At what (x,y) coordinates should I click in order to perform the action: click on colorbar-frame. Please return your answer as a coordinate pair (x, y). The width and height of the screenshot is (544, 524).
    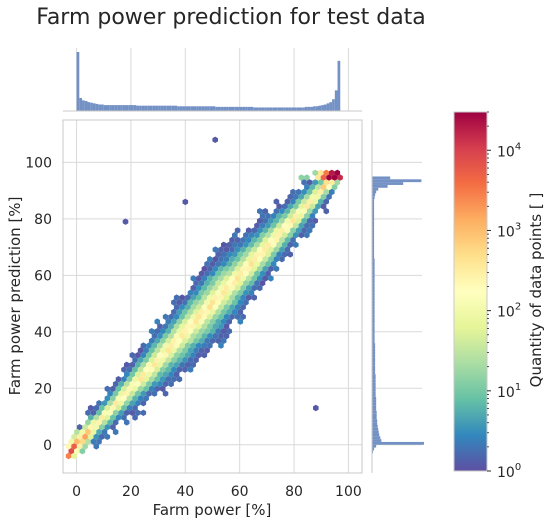
    Looking at the image, I should click on (470, 291).